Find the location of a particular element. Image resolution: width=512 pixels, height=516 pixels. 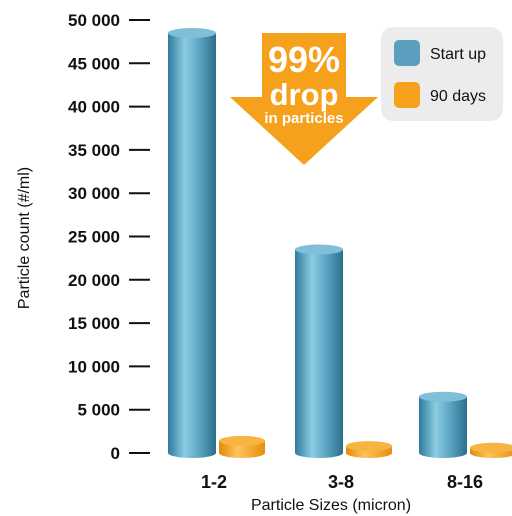

legend-swatch-start-up is located at coordinates (407, 53).